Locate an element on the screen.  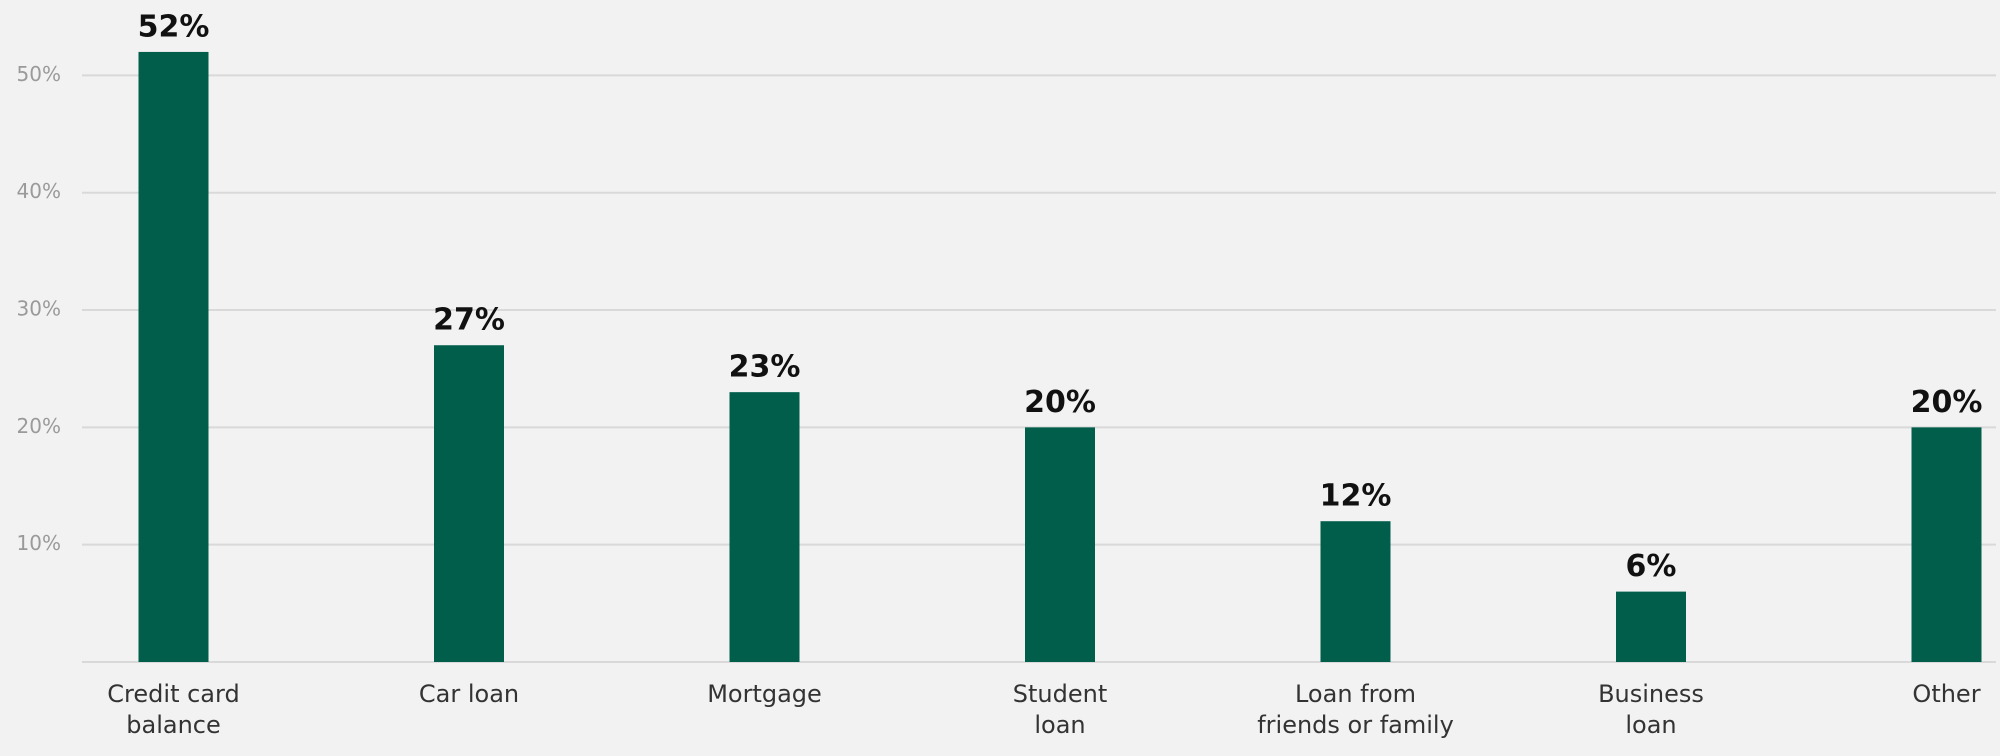
y-tick-label: 40% is located at coordinates (39, 191).